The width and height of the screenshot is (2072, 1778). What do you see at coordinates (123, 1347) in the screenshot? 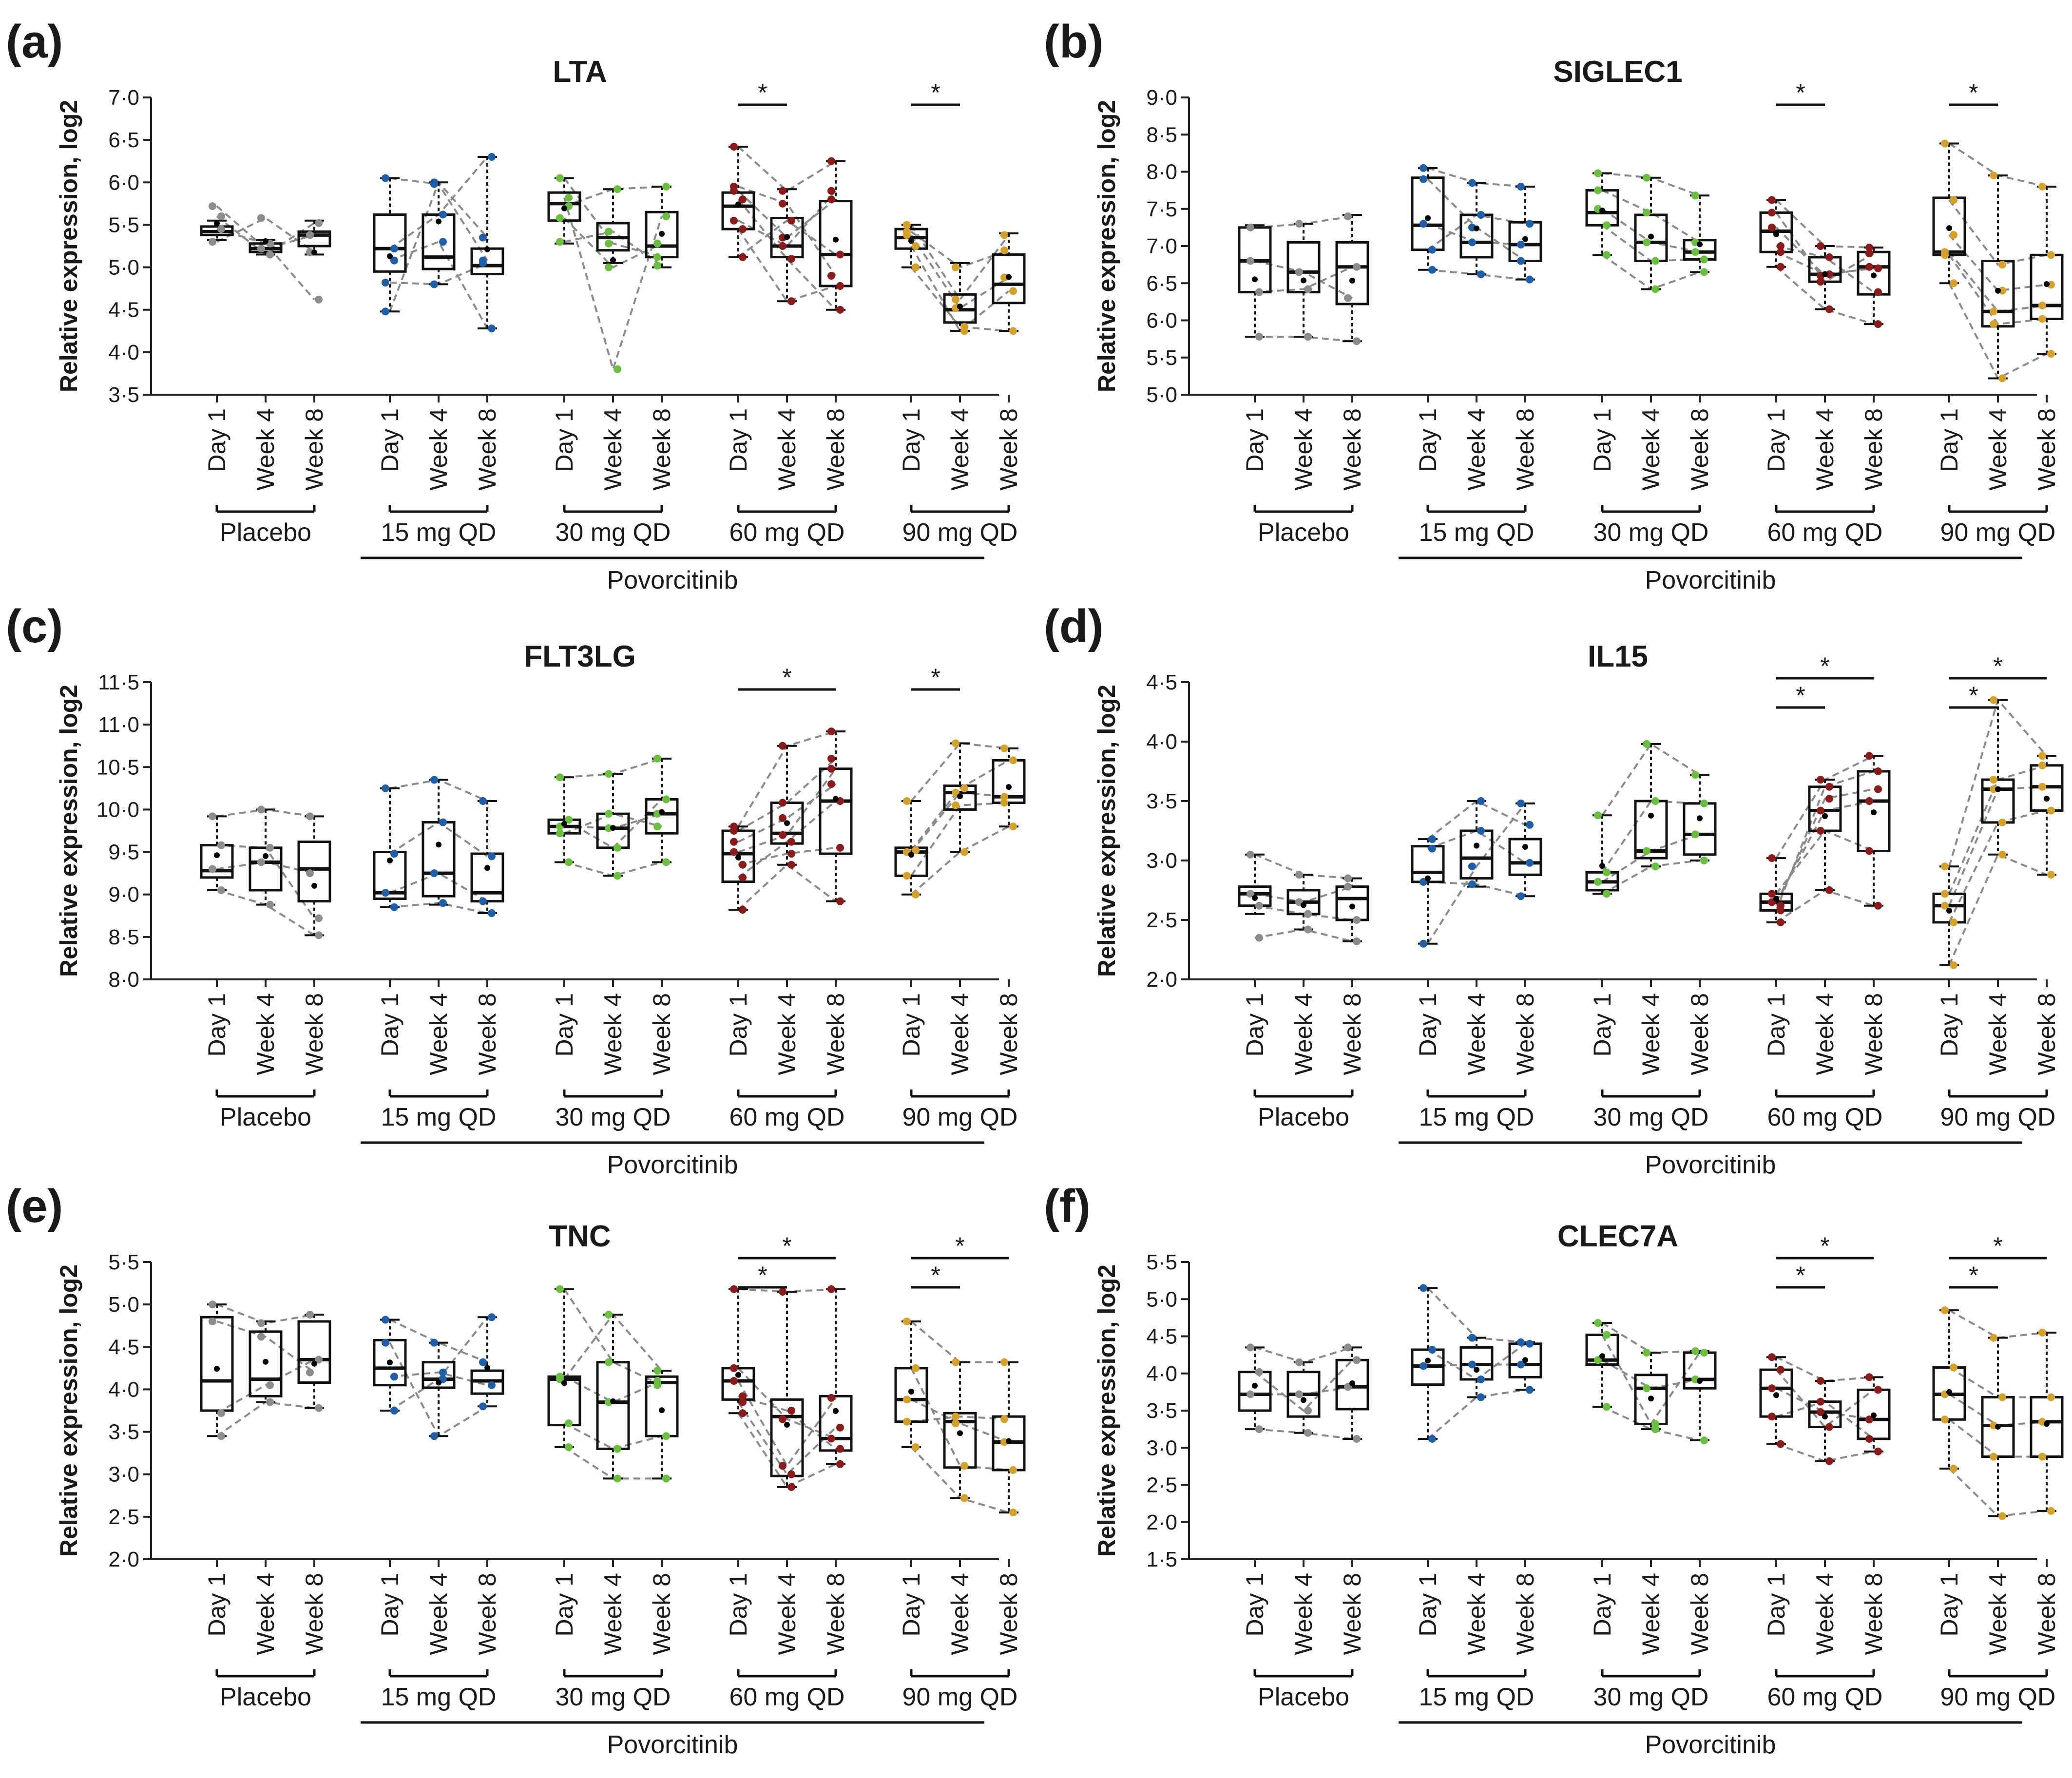
I see `y-tick-label: 4·5` at bounding box center [123, 1347].